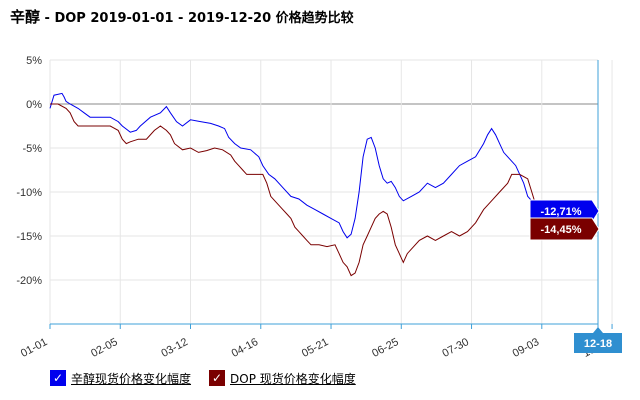  What do you see at coordinates (34, 348) in the screenshot?
I see `x-tick-label: 01-01` at bounding box center [34, 348].